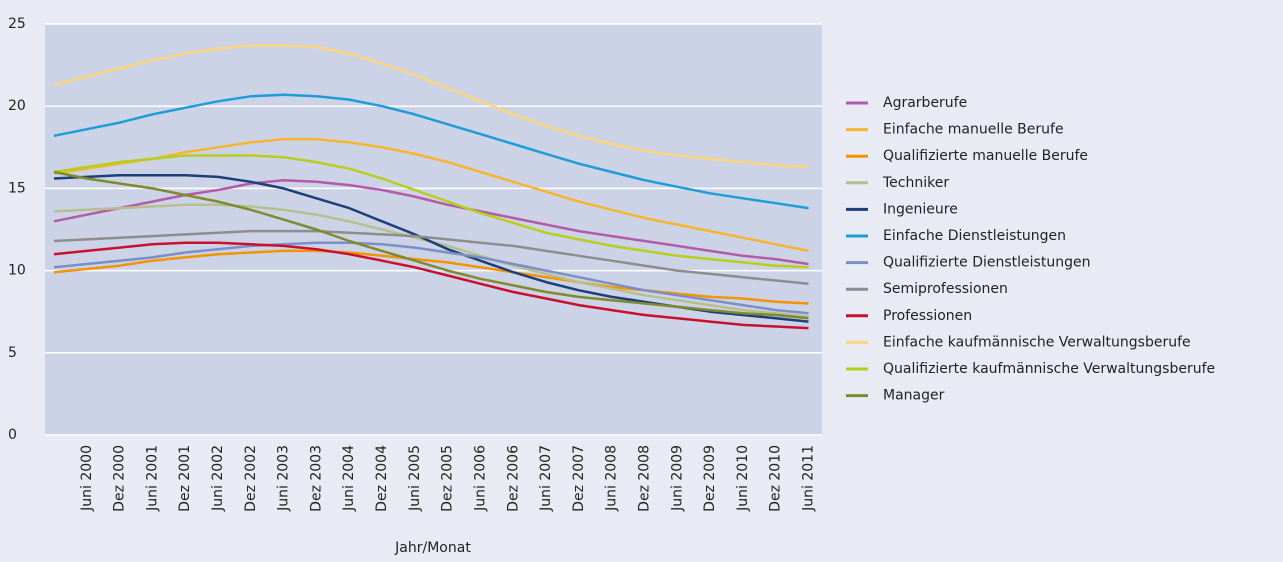  Describe the element at coordinates (920, 209) in the screenshot. I see `legend-label: Ingenieure` at that location.